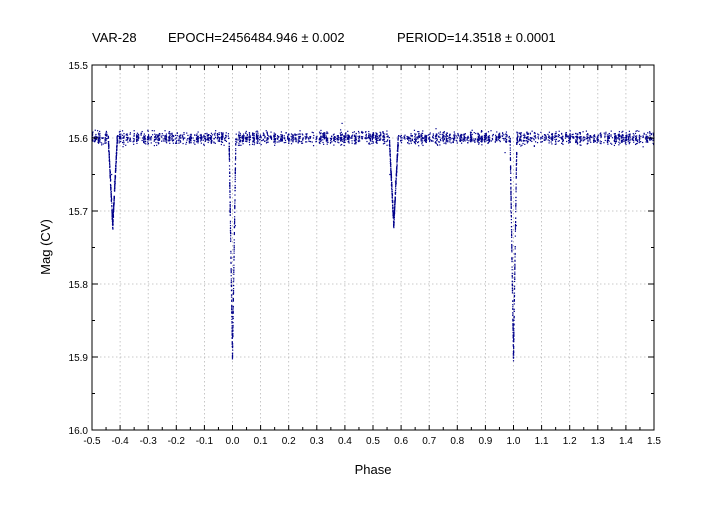 Image resolution: width=702 pixels, height=506 pixels. I want to click on x-tick-label: 1.0, so click(514, 441).